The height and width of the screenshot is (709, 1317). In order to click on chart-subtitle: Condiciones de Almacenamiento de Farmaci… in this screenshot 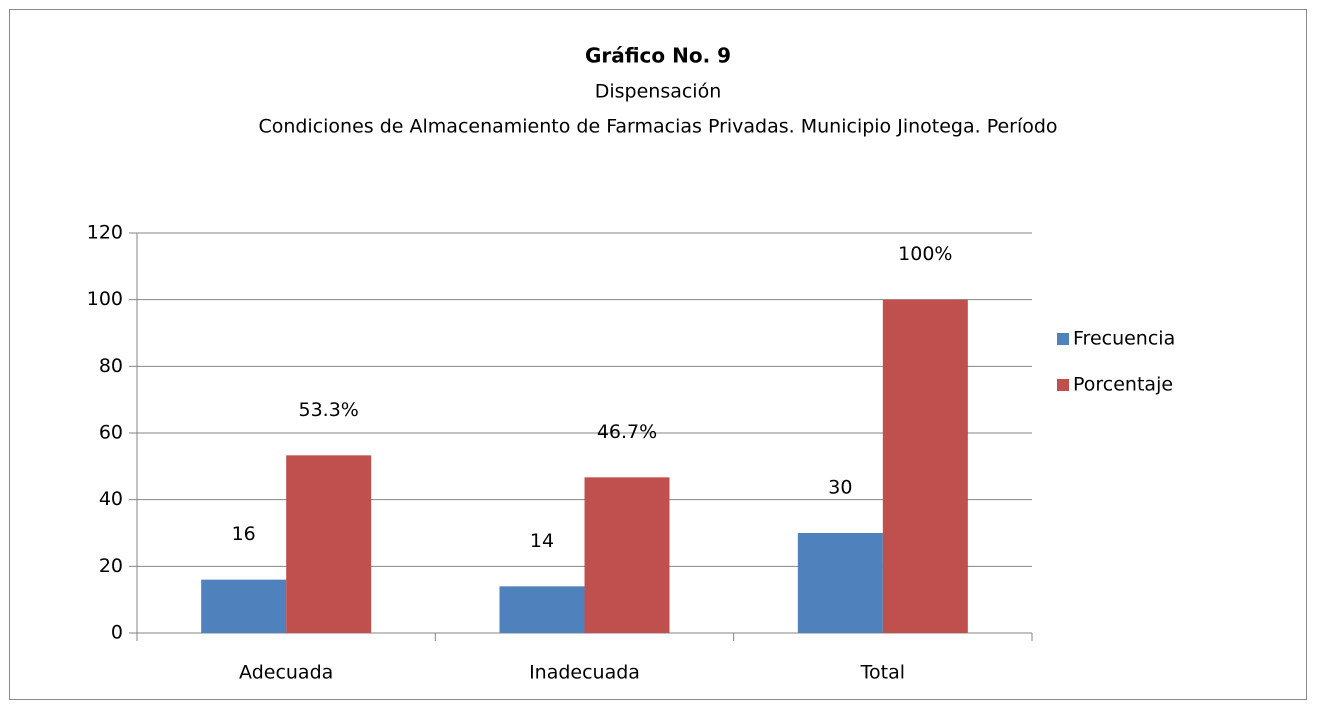, I will do `click(657, 127)`.